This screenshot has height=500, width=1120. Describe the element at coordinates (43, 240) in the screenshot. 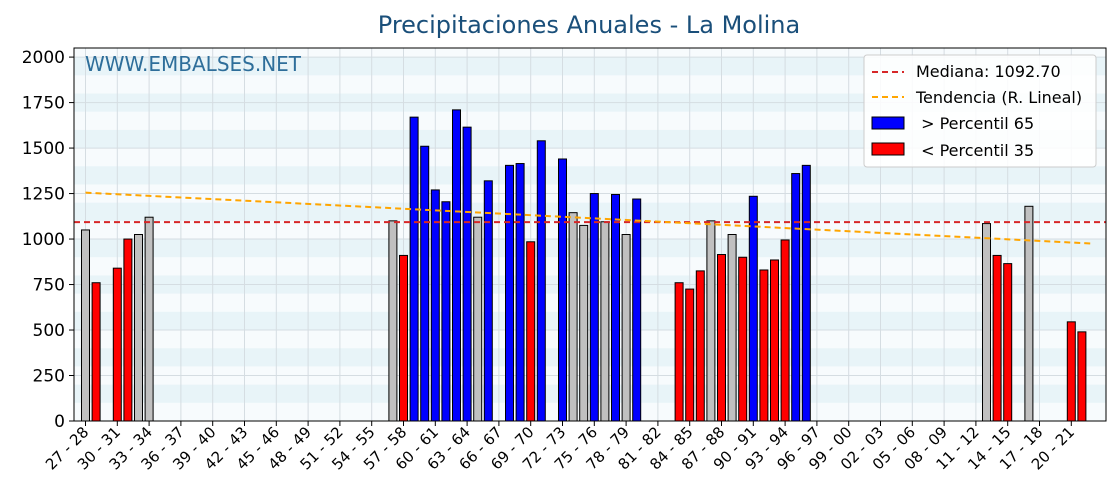

I see `y-tick-label: 1000` at that location.